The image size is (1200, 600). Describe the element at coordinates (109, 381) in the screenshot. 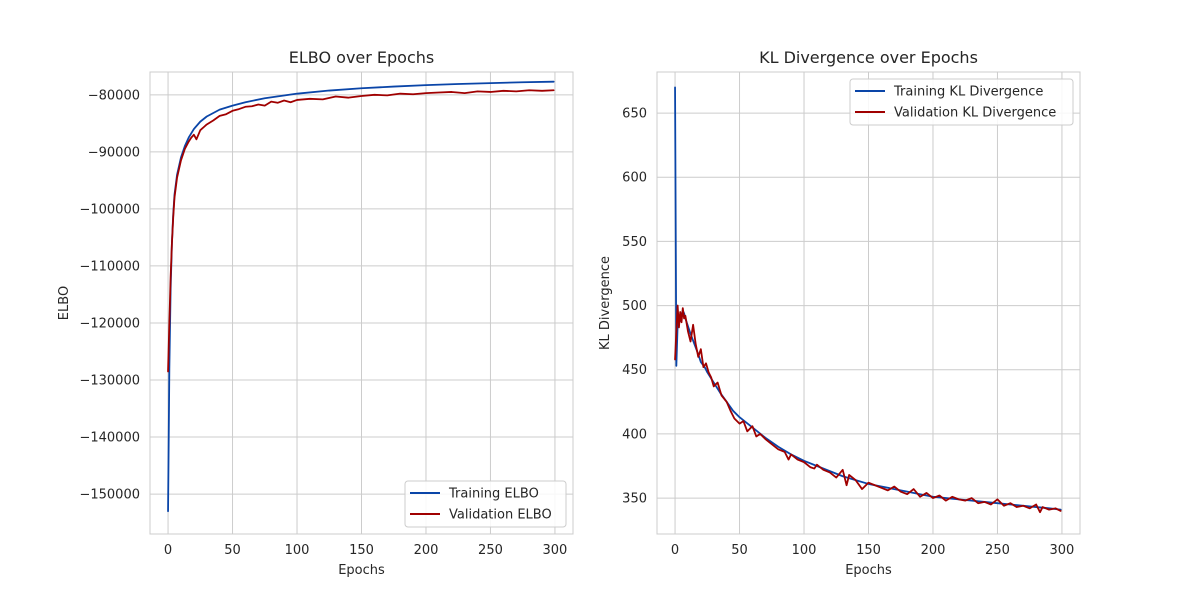

I see `elbo-y-tick-label: −130000` at that location.